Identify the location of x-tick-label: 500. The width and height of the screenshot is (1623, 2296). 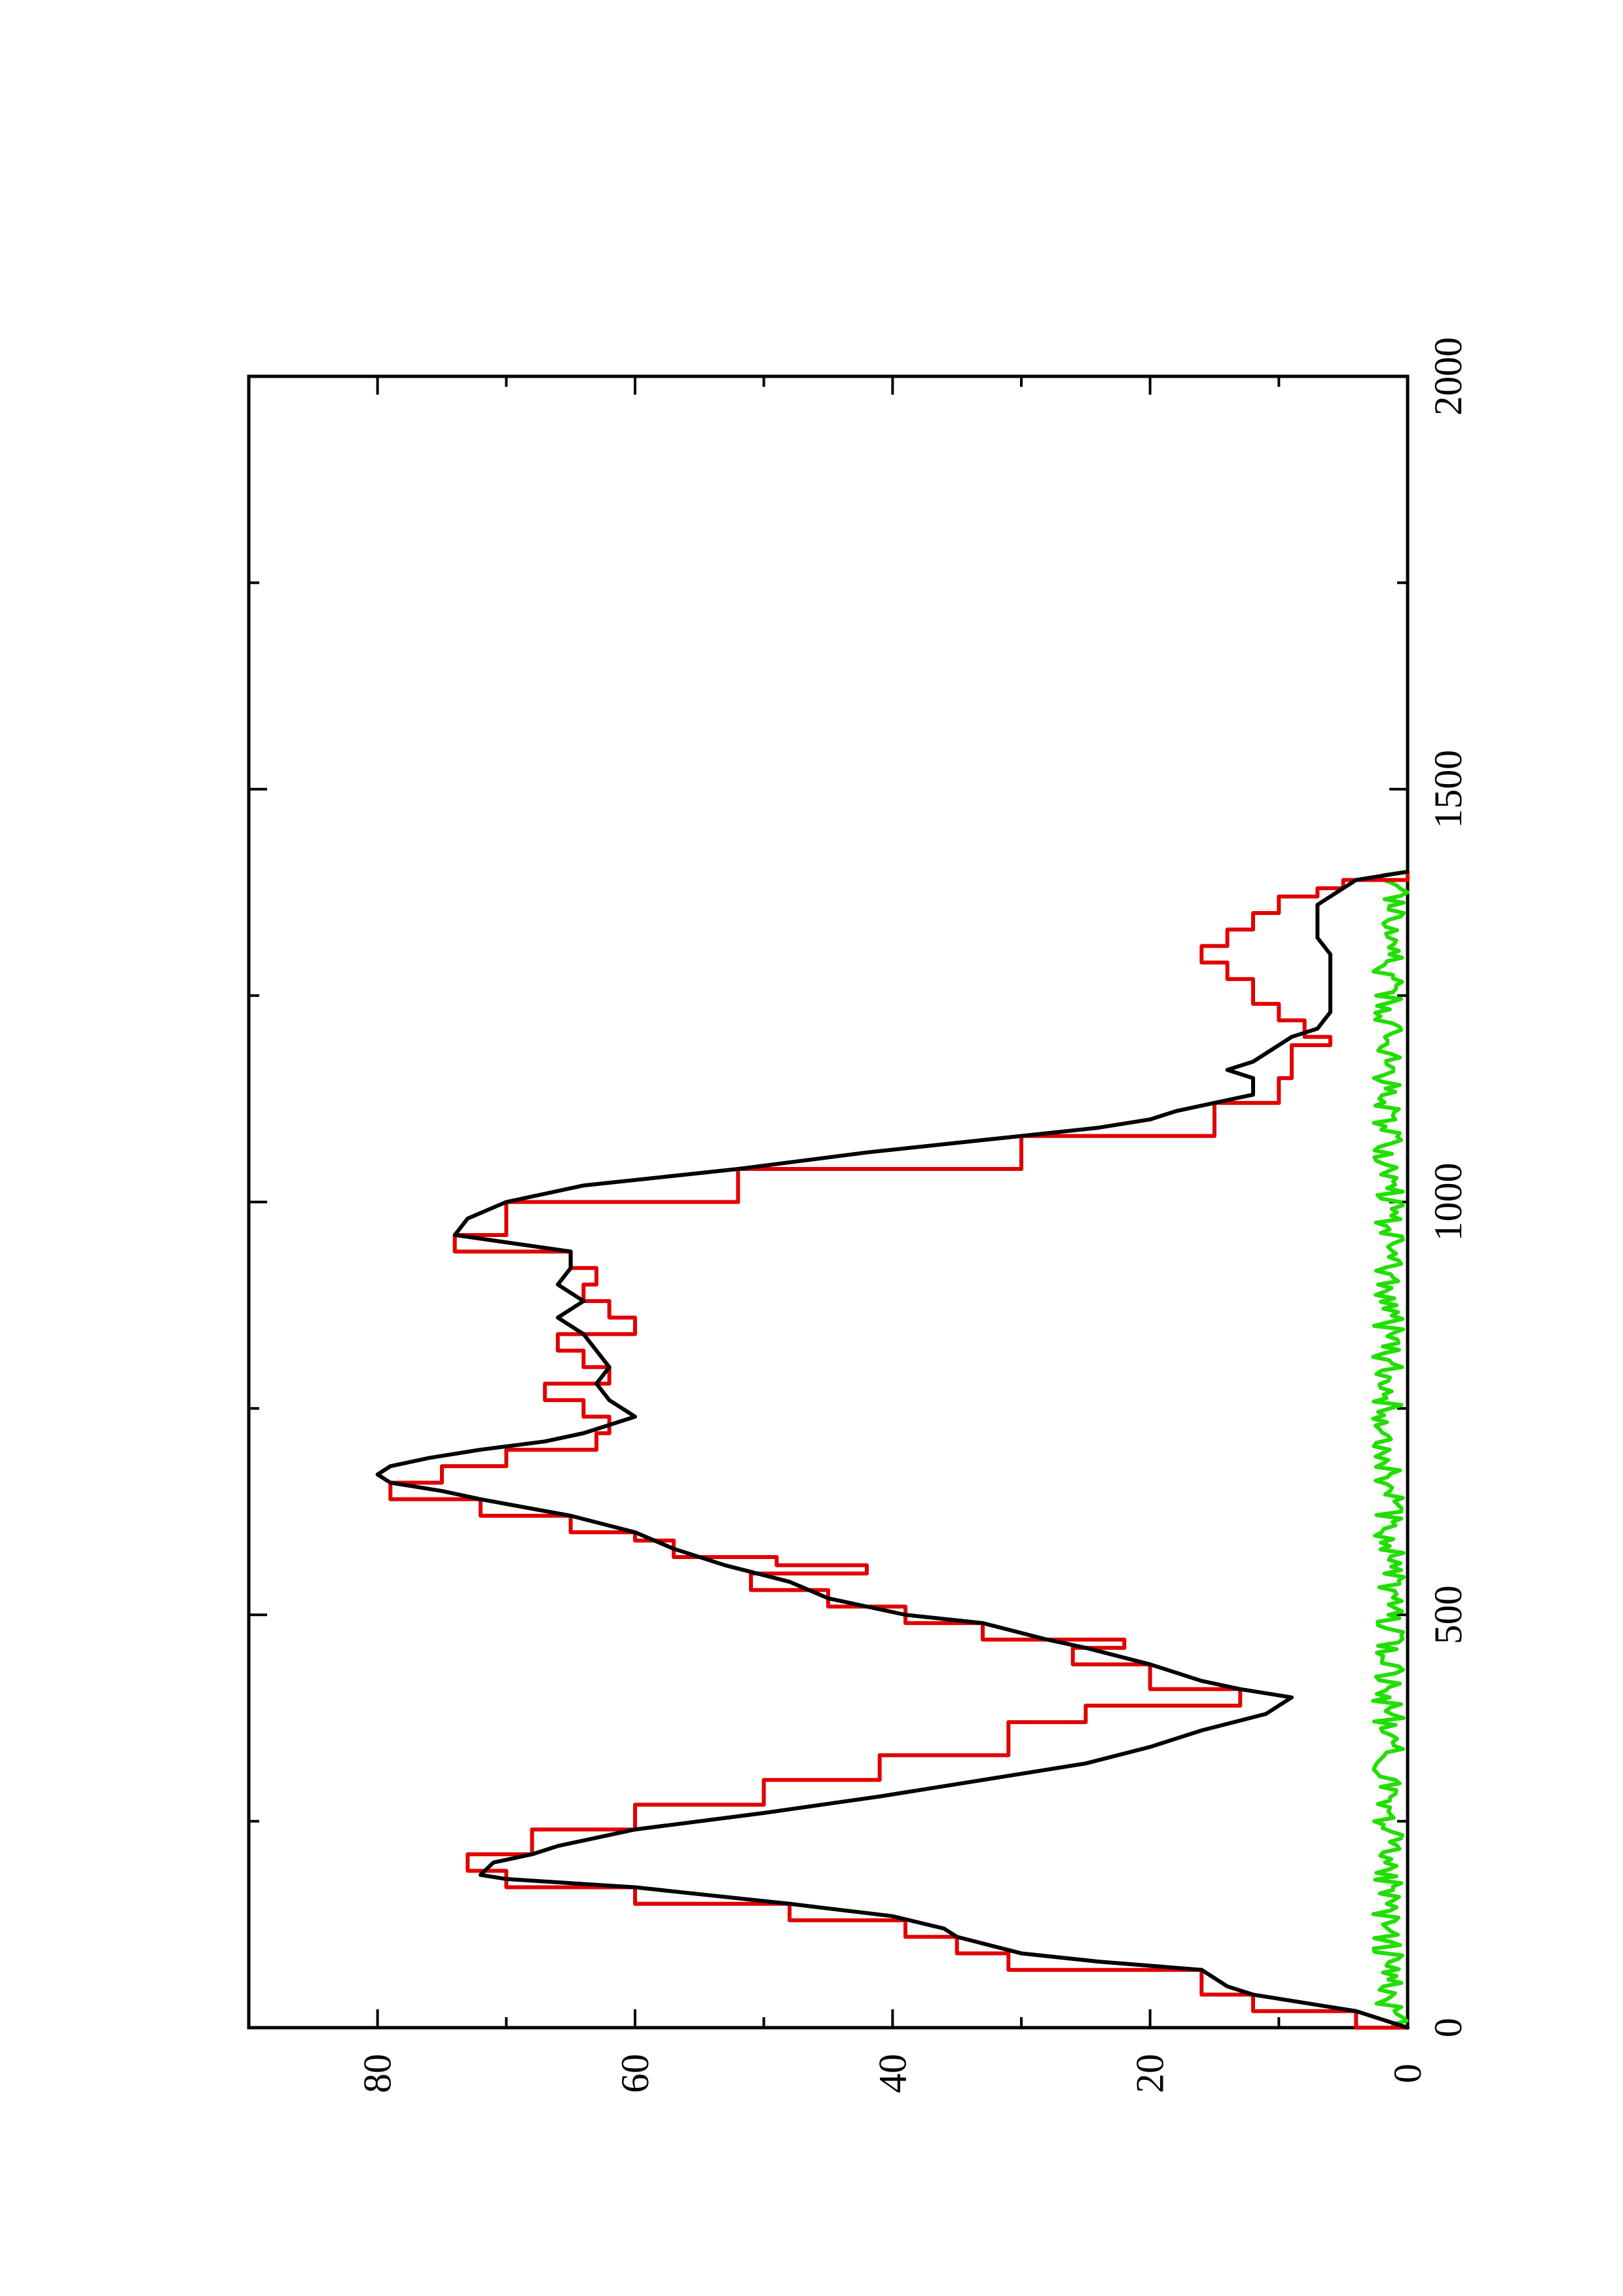
(1448, 1614).